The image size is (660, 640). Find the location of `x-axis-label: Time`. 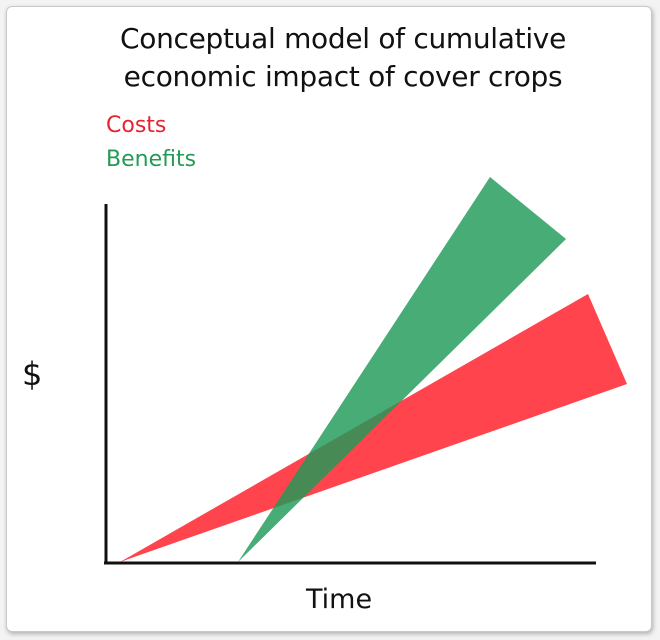

x-axis-label: Time is located at coordinates (339, 599).